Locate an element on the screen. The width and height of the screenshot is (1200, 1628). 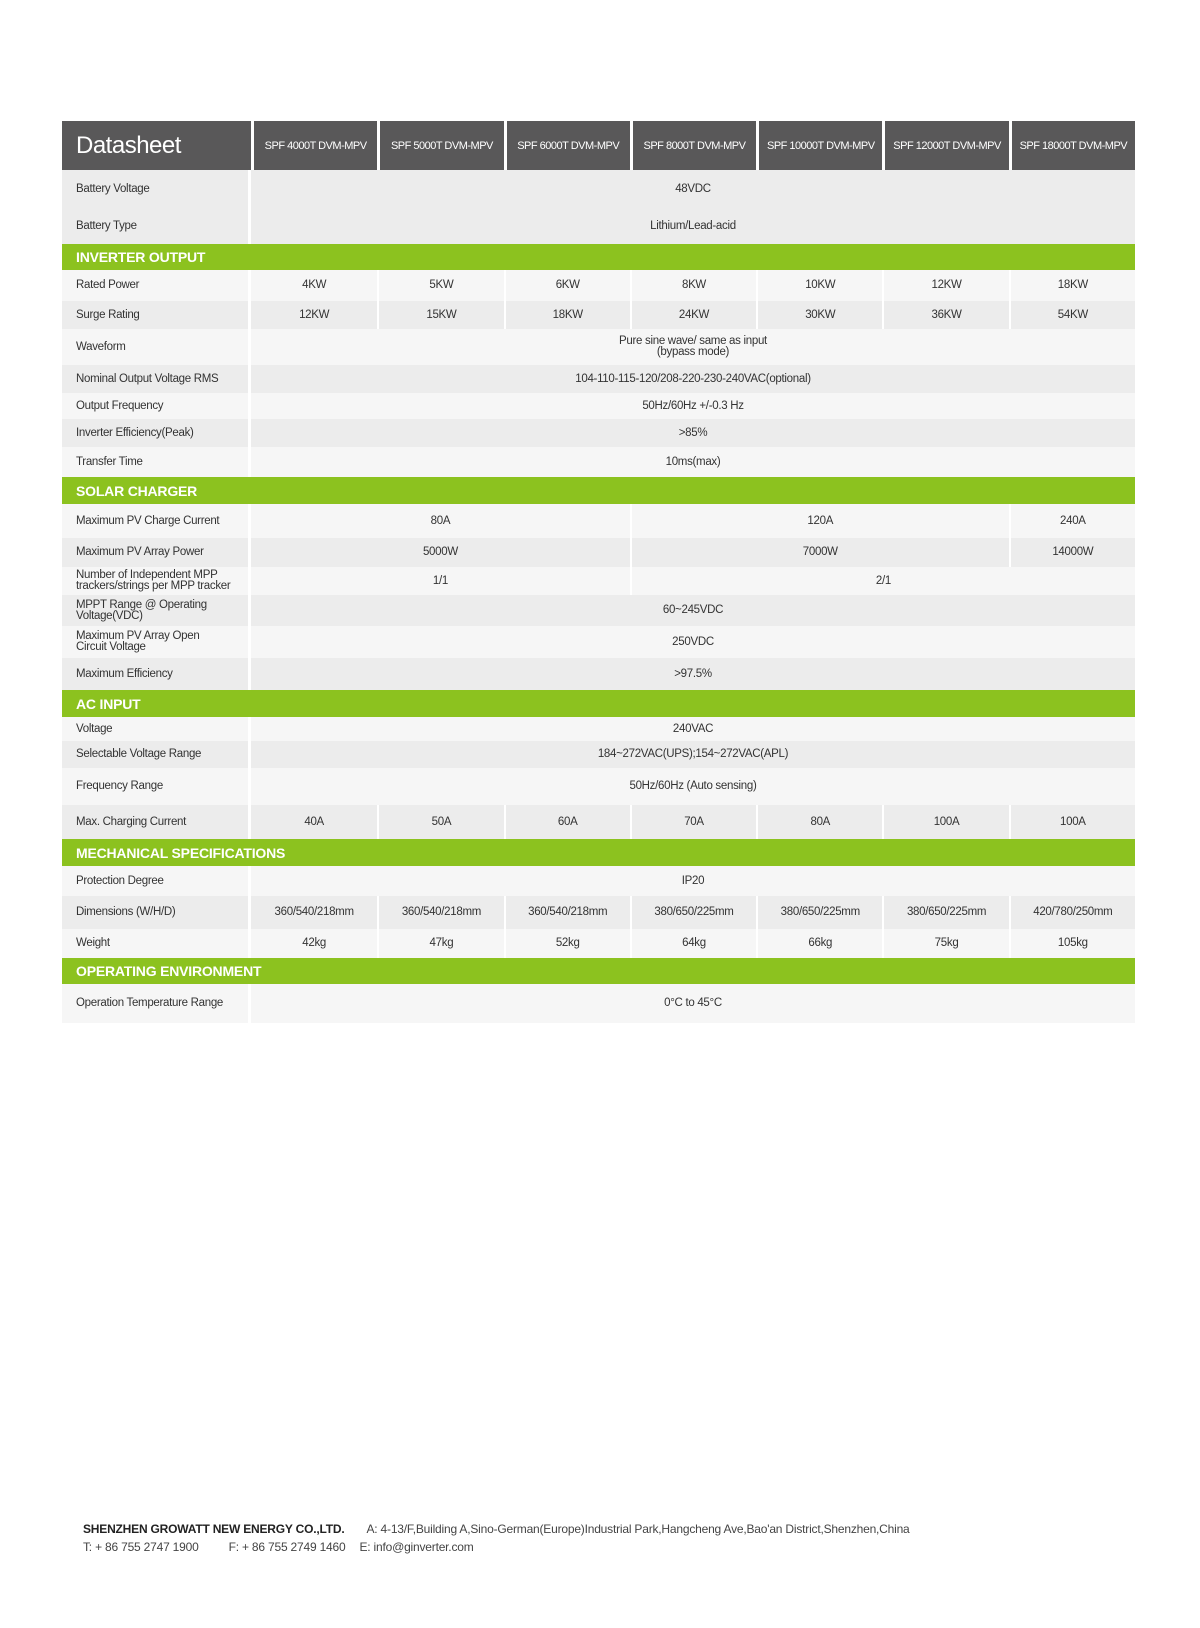
spec-row: Battery Type Lithium/Lead-acid is located at coordinates (598, 226).